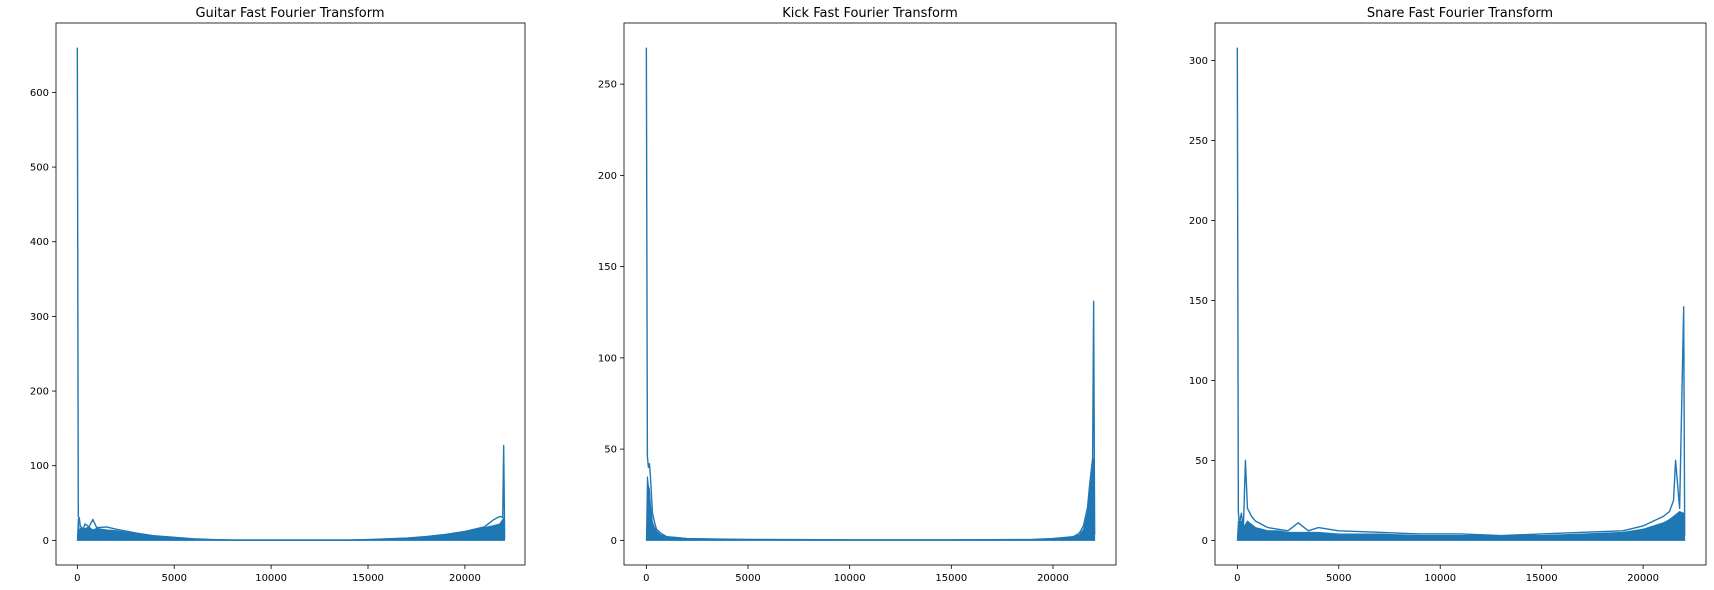 The width and height of the screenshot is (1714, 590). Describe the element at coordinates (291, 528) in the screenshot. I see `guitar-spectrum-fill` at that location.